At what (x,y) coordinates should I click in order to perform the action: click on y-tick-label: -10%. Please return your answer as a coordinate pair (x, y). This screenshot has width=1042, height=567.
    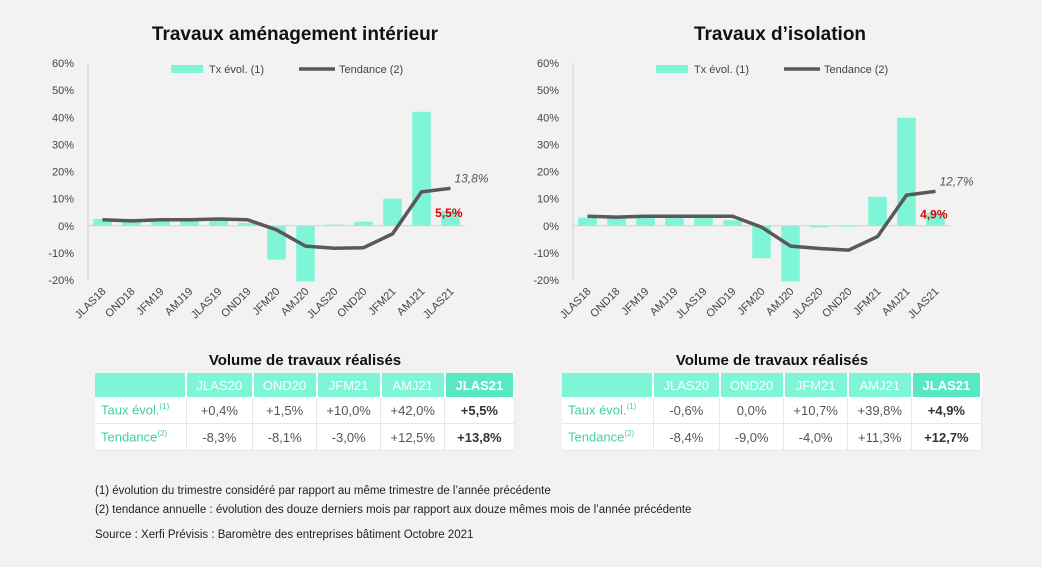
    Looking at the image, I should click on (546, 254).